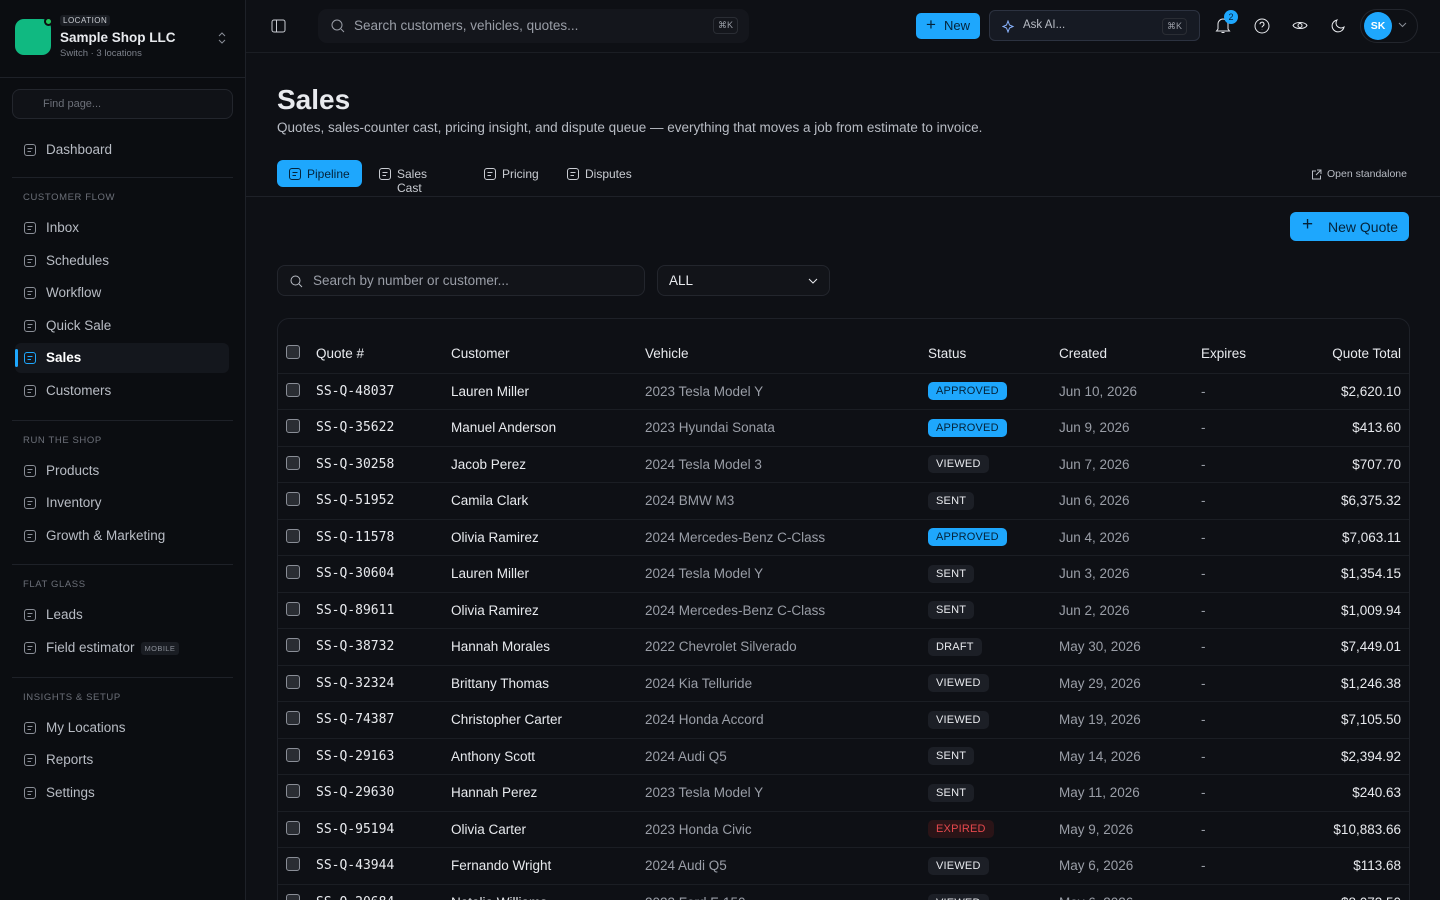 This screenshot has height=900, width=1440. I want to click on nav-label: Quick Sale, so click(79, 325).